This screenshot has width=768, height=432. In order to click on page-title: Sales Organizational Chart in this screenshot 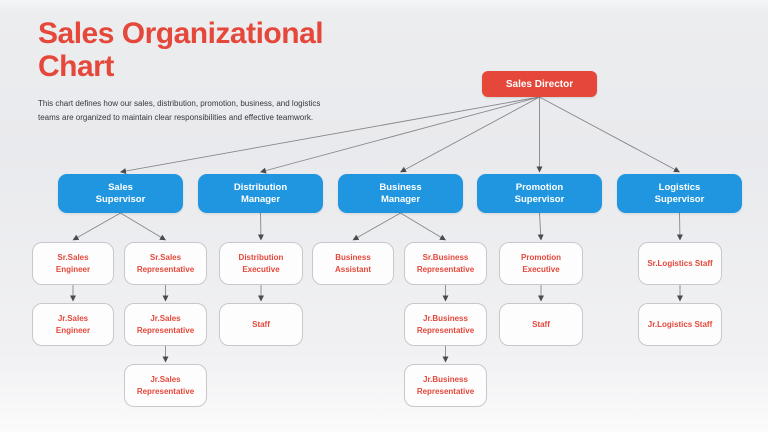, I will do `click(181, 50)`.